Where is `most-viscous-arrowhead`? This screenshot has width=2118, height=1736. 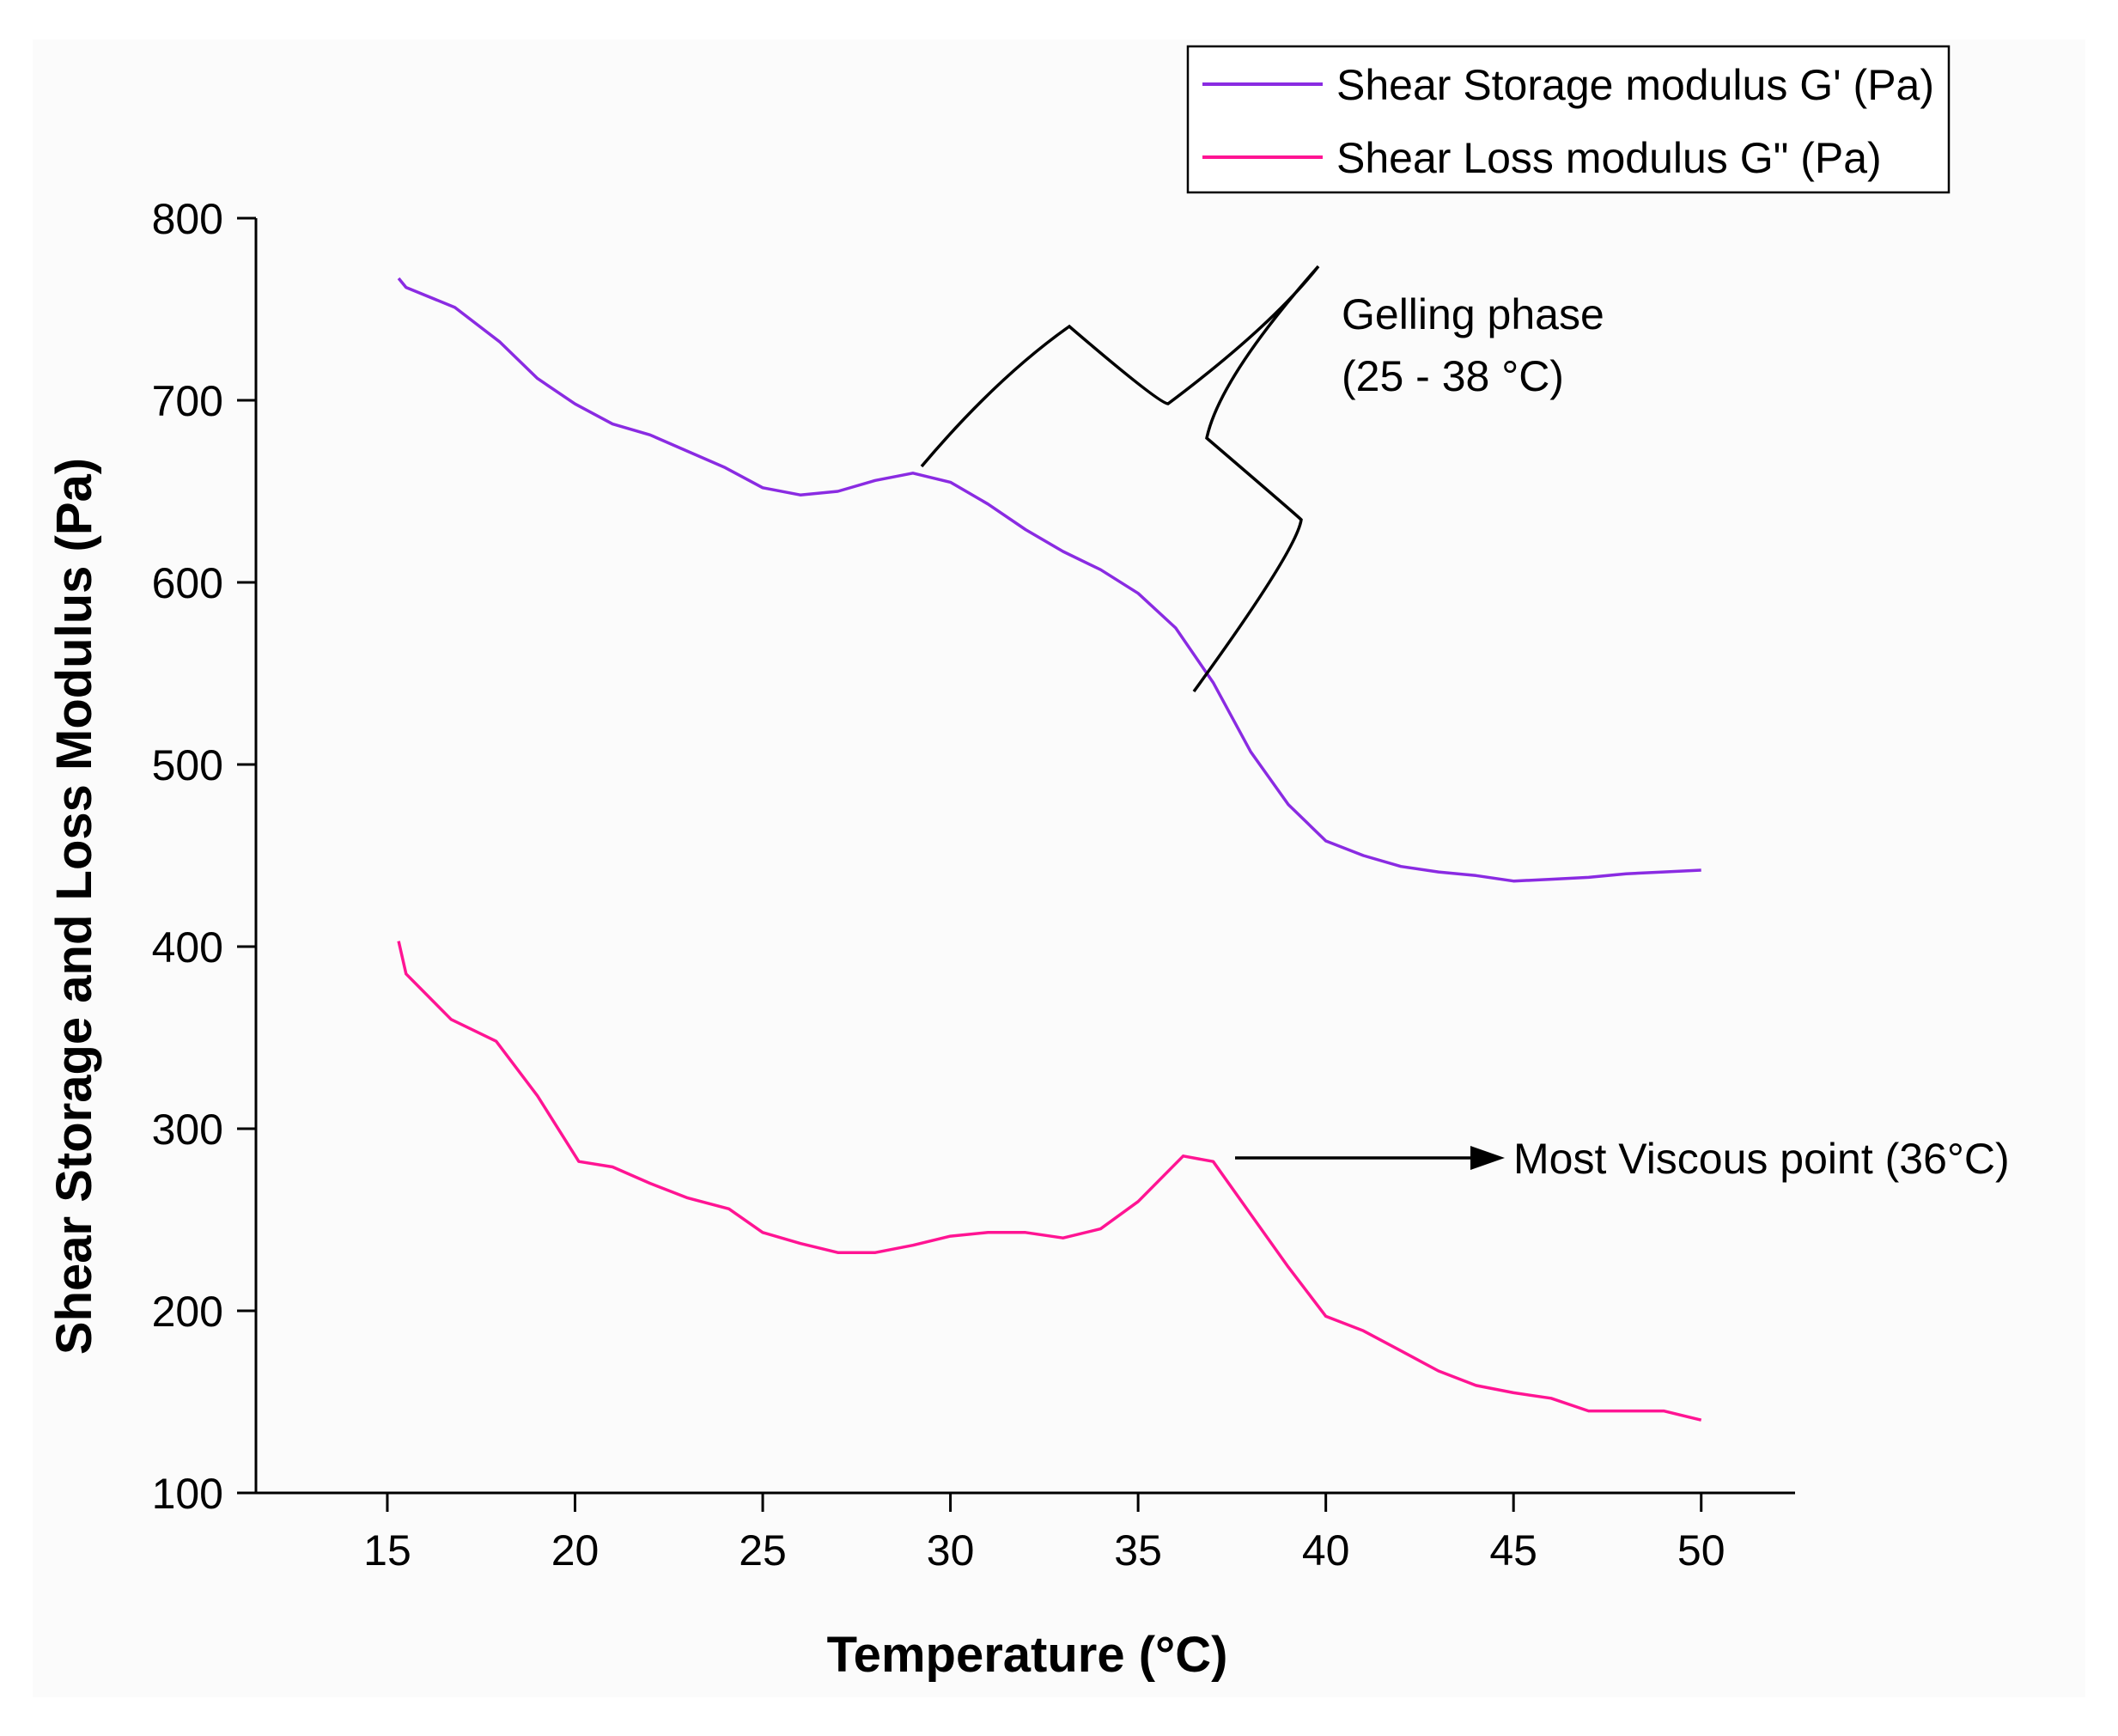
most-viscous-arrowhead is located at coordinates (1487, 1158).